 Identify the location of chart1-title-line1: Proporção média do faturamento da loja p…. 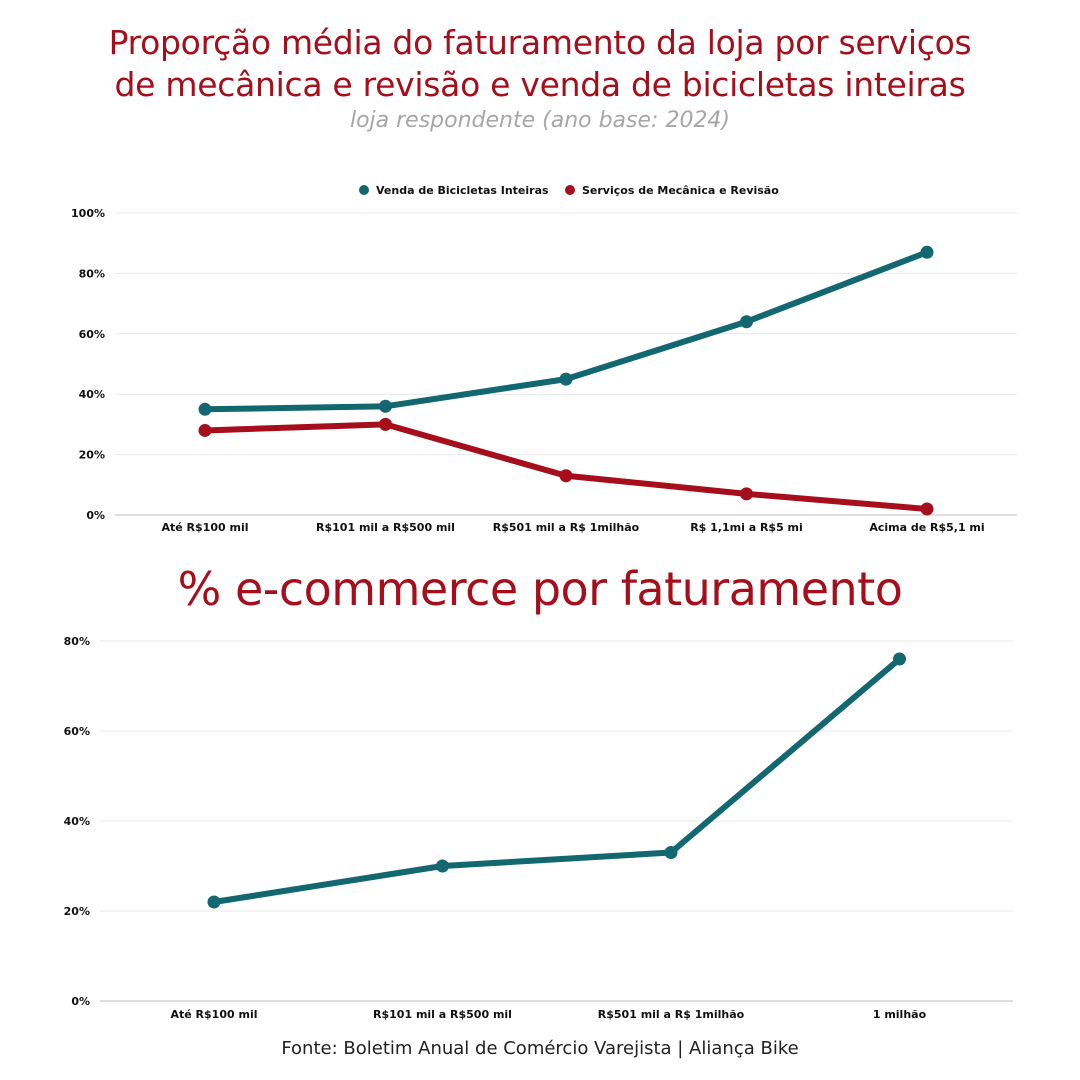
(540, 42).